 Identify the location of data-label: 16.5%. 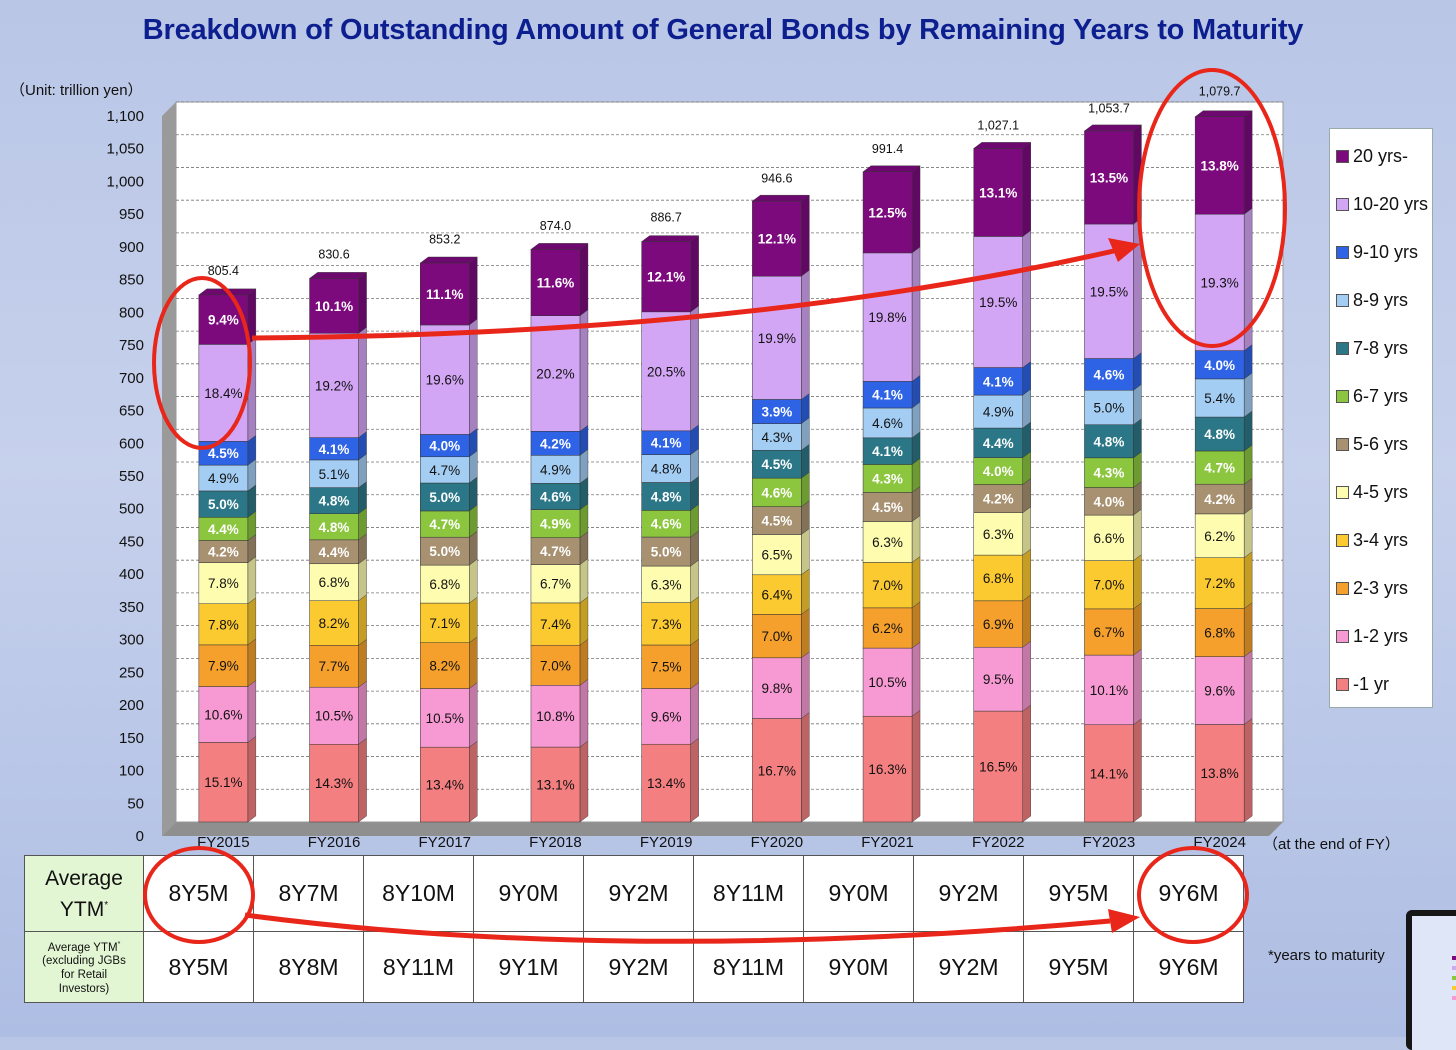
(998, 767).